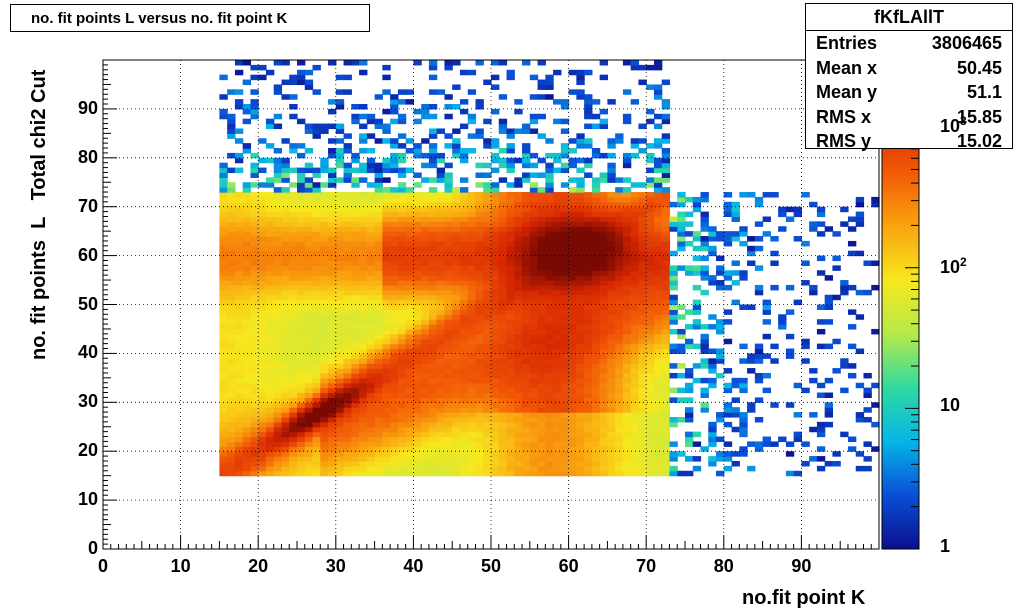 This screenshot has height=612, width=1033. Describe the element at coordinates (87, 205) in the screenshot. I see `y-tick-label: 70` at that location.